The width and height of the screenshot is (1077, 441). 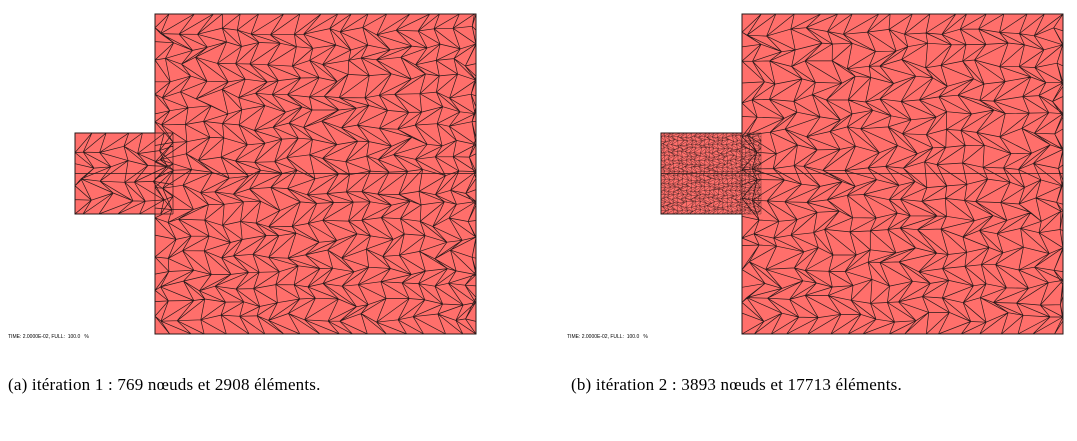 I want to click on caption-label-a: (a), so click(x=18, y=384).